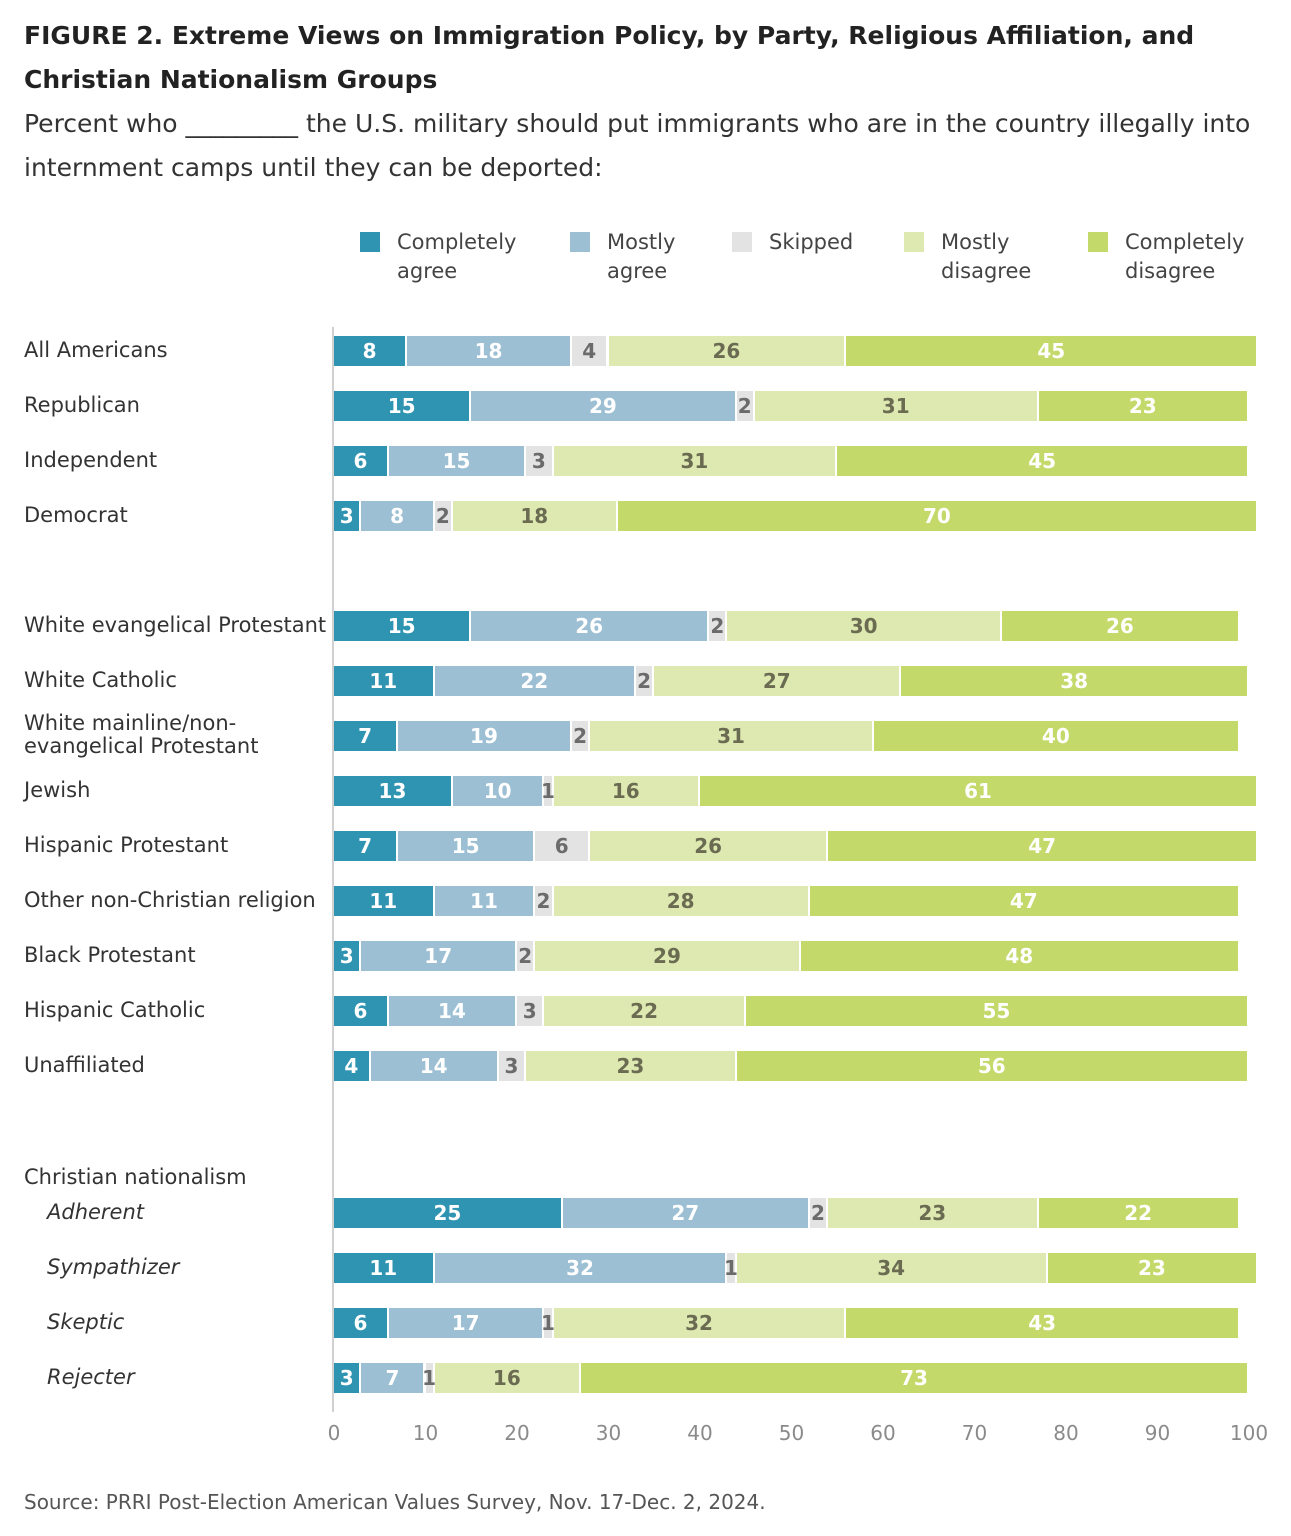 The height and width of the screenshot is (1536, 1291). I want to click on data-label: 56, so click(991, 1066).